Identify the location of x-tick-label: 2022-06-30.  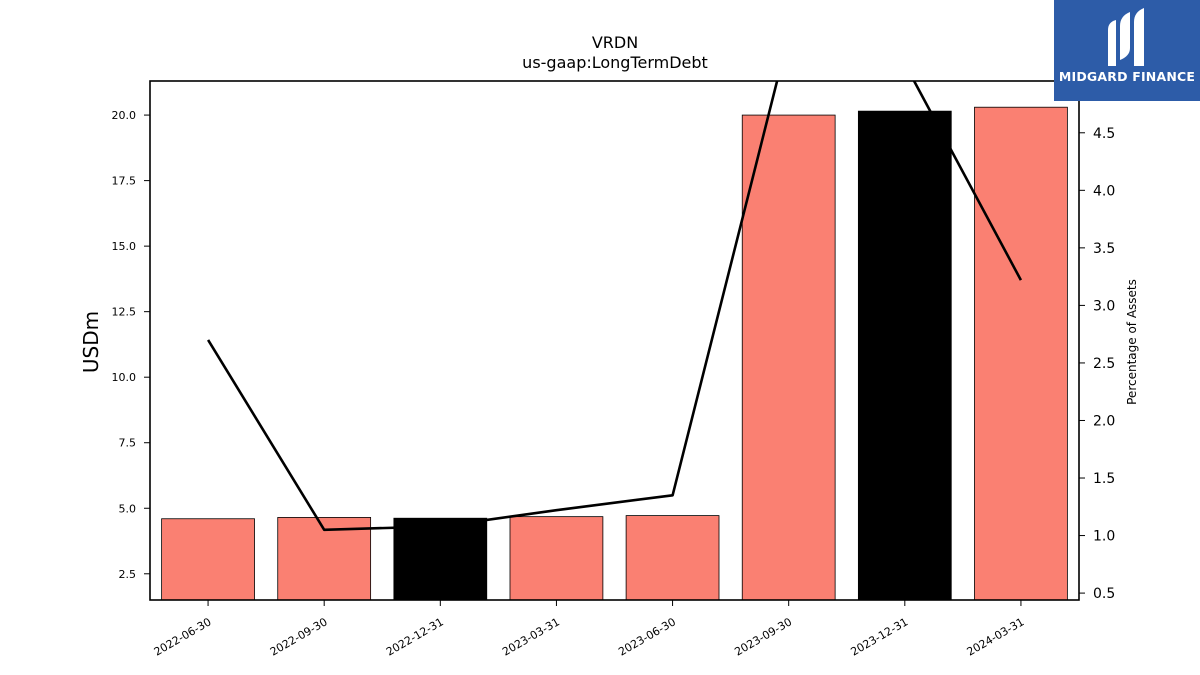
(183, 636).